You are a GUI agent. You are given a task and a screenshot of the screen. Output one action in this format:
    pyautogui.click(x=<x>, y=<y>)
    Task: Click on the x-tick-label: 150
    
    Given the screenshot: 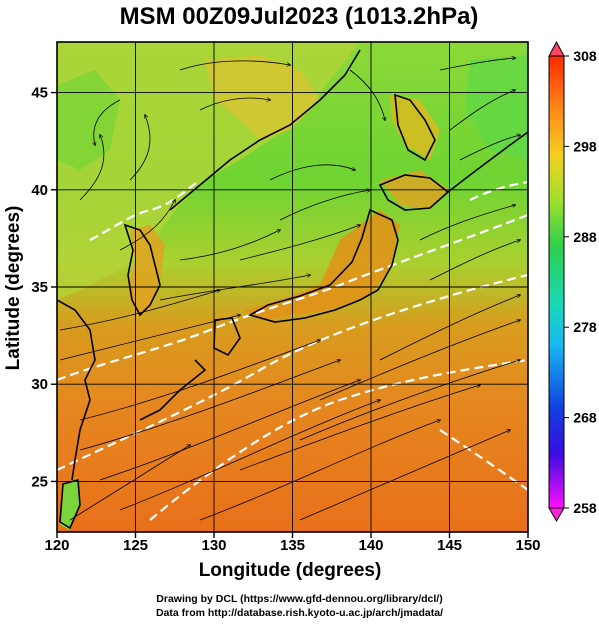 What is the action you would take?
    pyautogui.click(x=527, y=545)
    